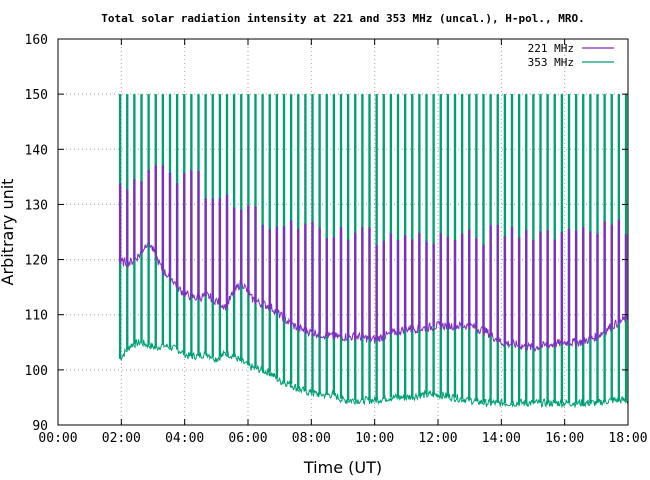 The image size is (650, 480). I want to click on x-tick-label: 10:00, so click(374, 438).